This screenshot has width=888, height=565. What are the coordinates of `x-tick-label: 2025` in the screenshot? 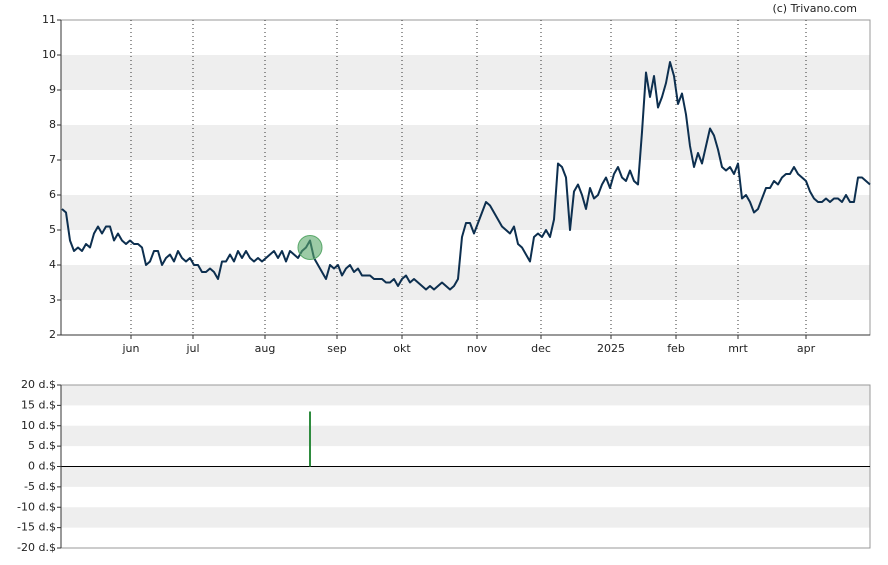 It's located at (611, 348).